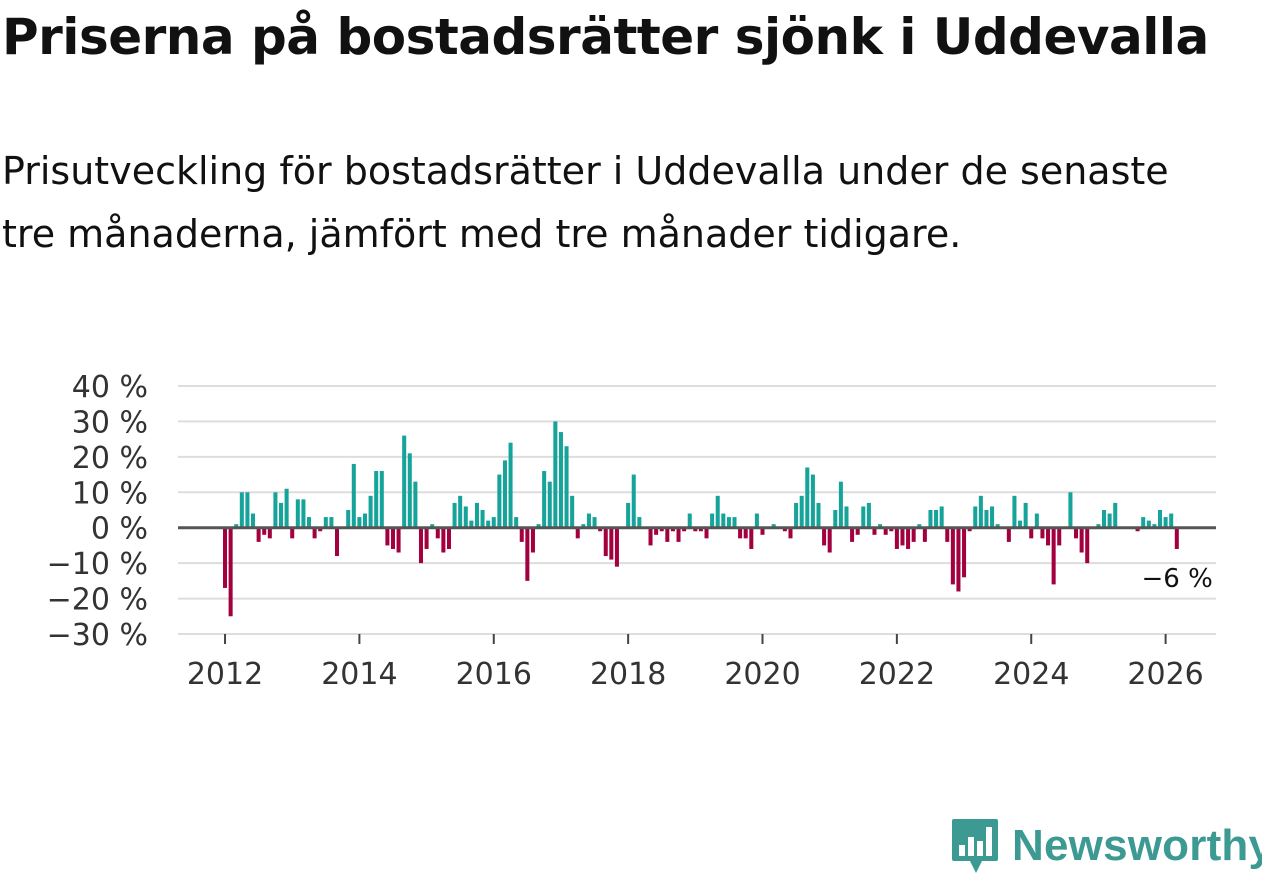 The height and width of the screenshot is (879, 1262). What do you see at coordinates (1137, 845) in the screenshot?
I see `brand-name: Newsworthy` at bounding box center [1137, 845].